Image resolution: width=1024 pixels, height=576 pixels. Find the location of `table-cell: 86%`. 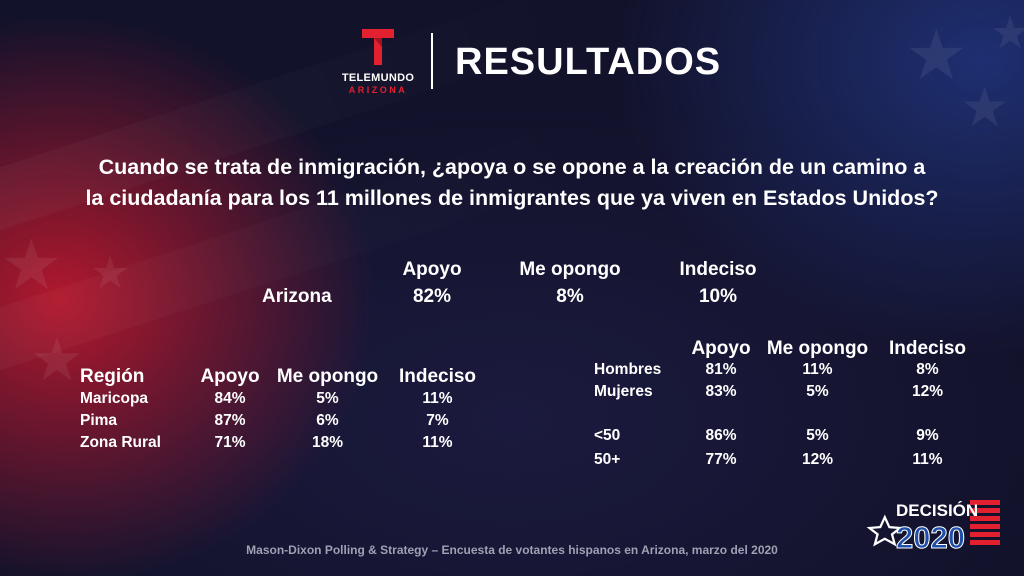

table-cell: 86% is located at coordinates (721, 435).